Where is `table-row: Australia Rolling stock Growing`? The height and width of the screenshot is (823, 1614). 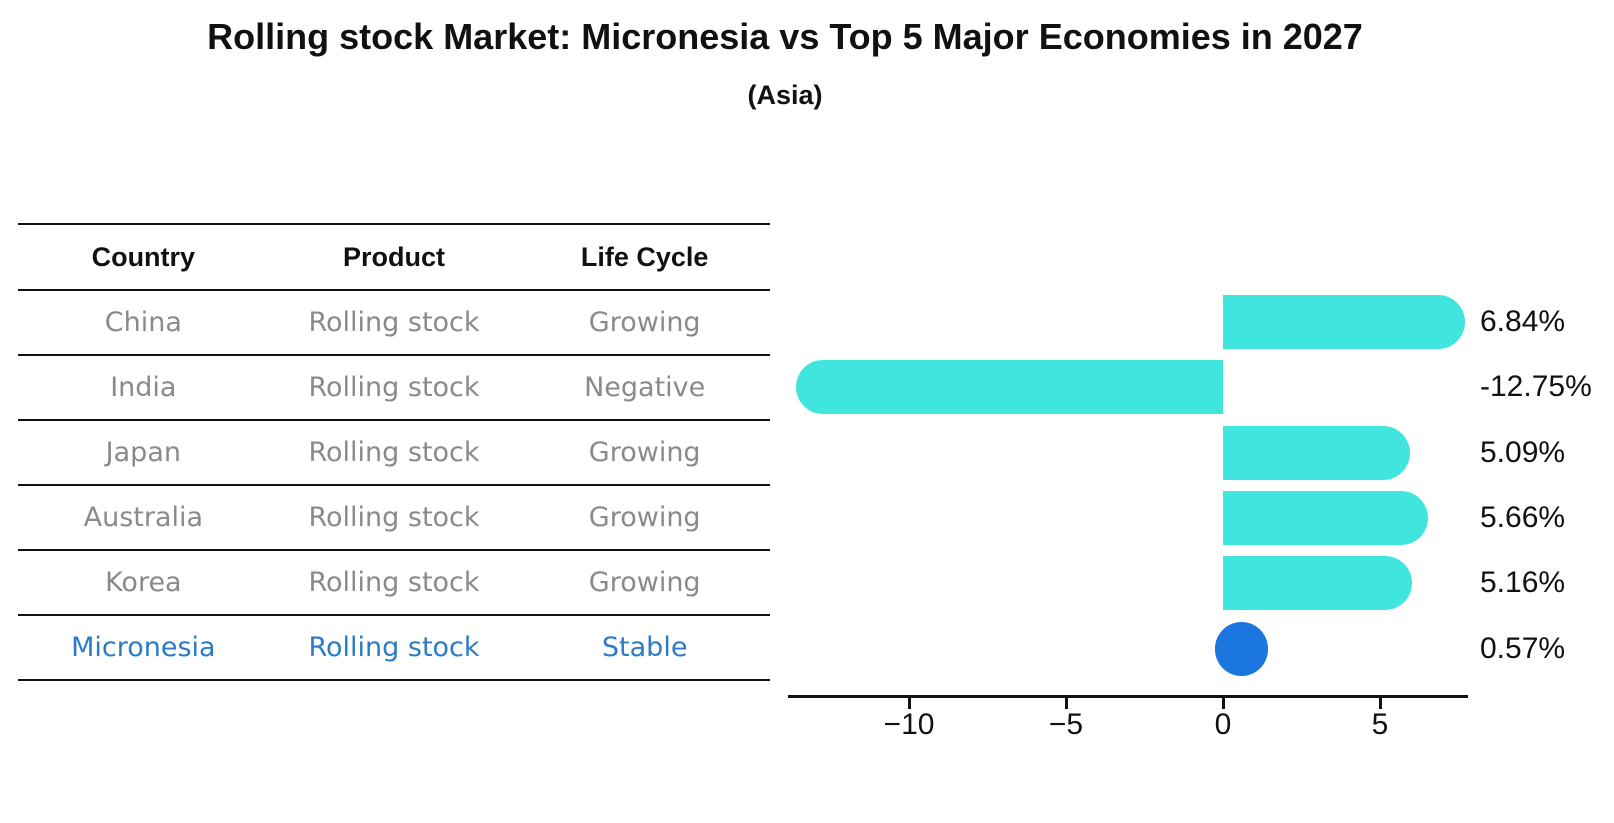
table-row: Australia Rolling stock Growing is located at coordinates (394, 518).